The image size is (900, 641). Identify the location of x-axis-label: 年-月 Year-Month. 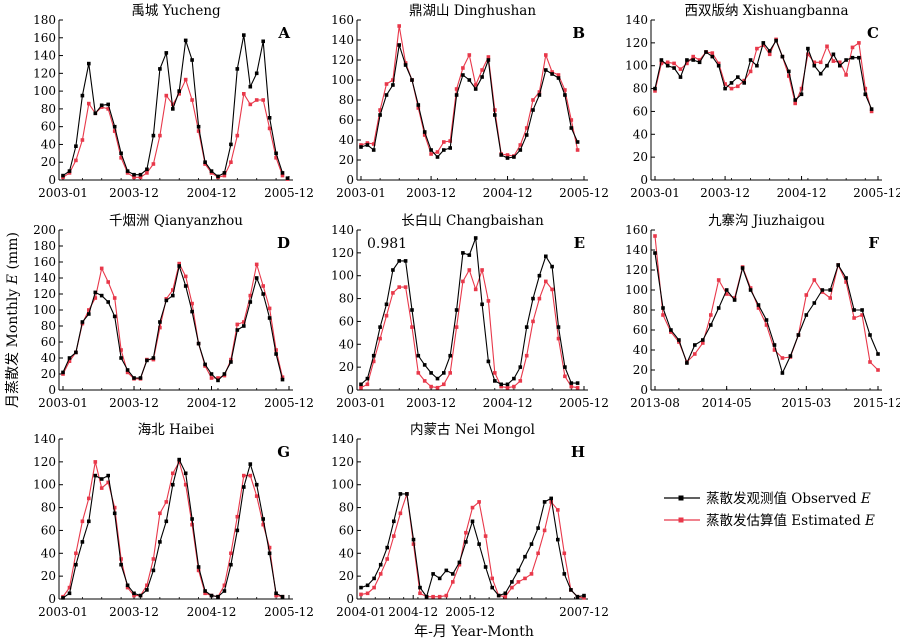
(474, 632).